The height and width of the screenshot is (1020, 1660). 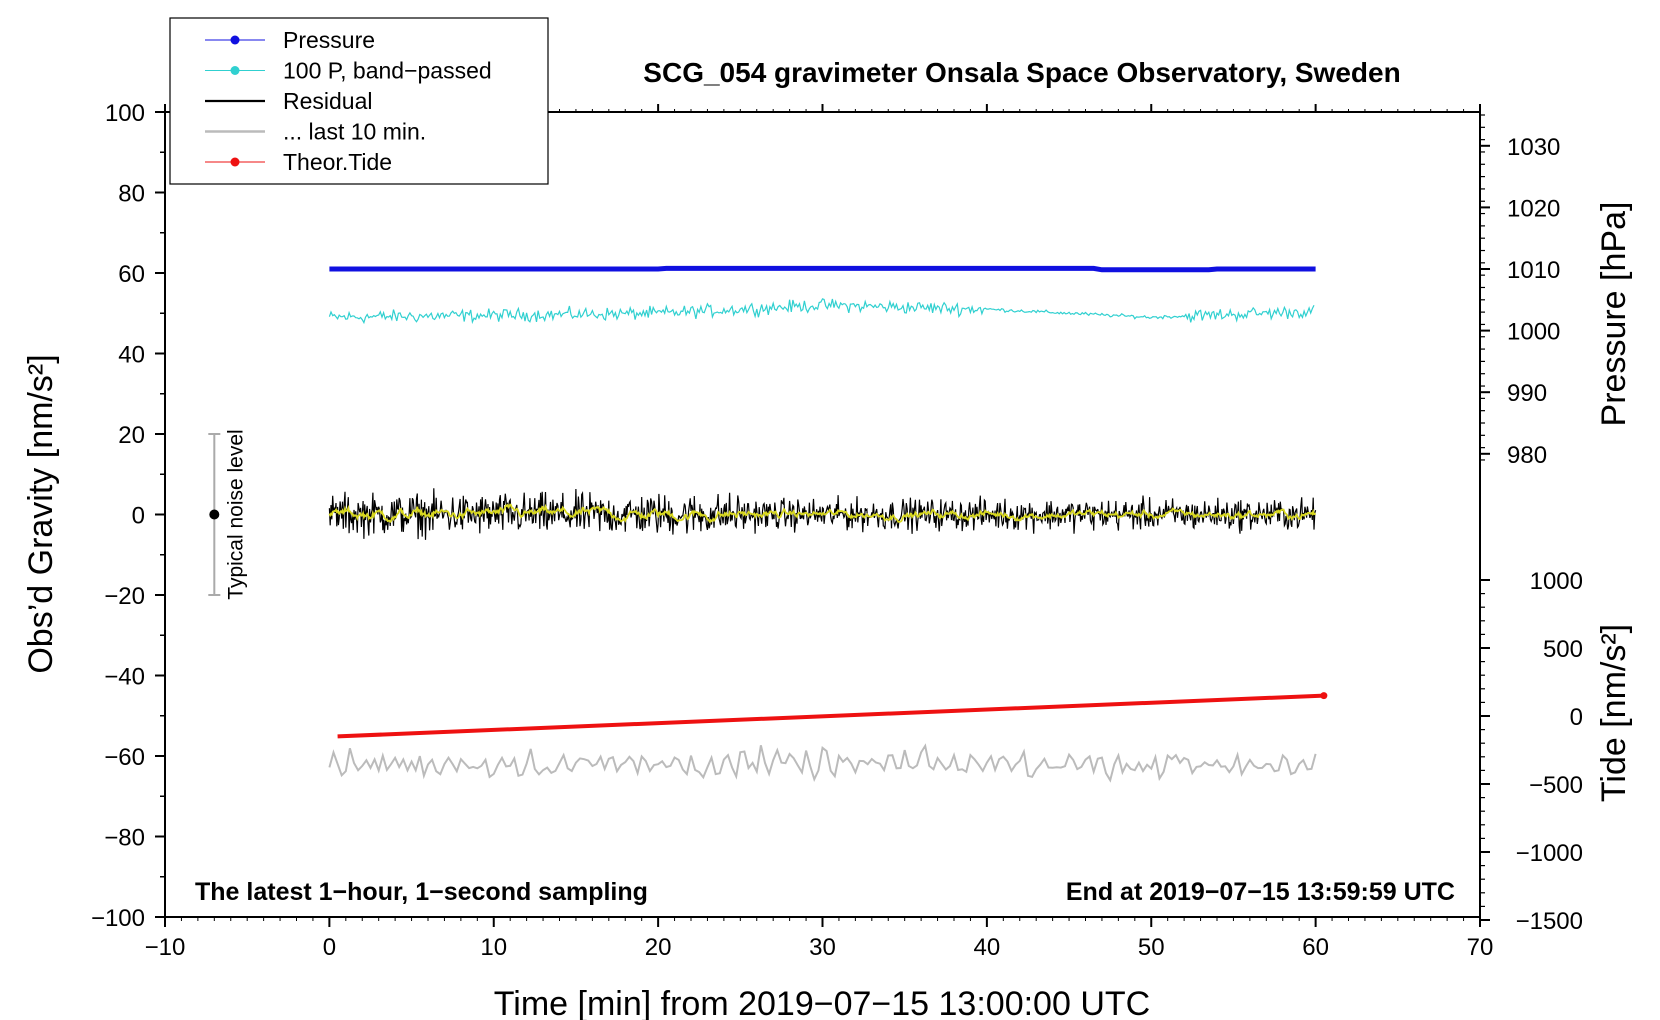 What do you see at coordinates (1315, 947) in the screenshot?
I see `x-tick-label: 60` at bounding box center [1315, 947].